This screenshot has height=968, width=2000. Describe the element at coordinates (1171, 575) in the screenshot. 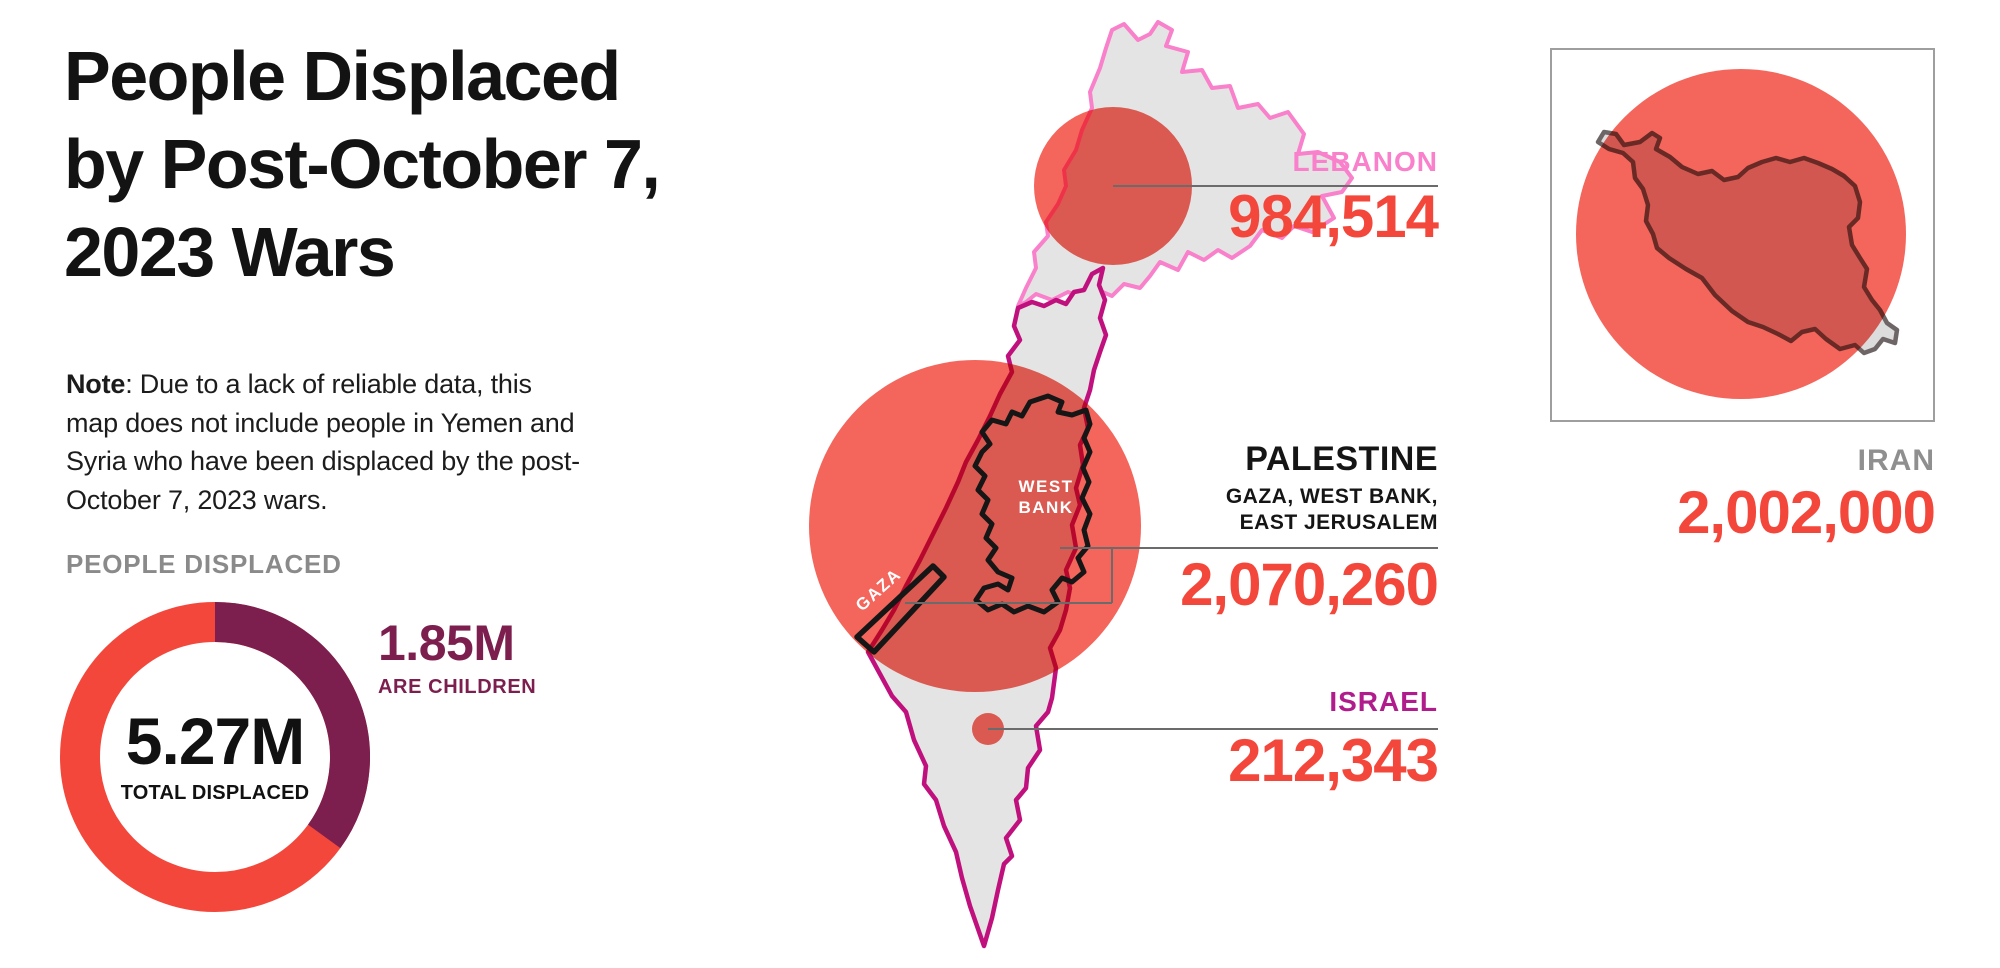

I see `palestine-leader-line` at that location.